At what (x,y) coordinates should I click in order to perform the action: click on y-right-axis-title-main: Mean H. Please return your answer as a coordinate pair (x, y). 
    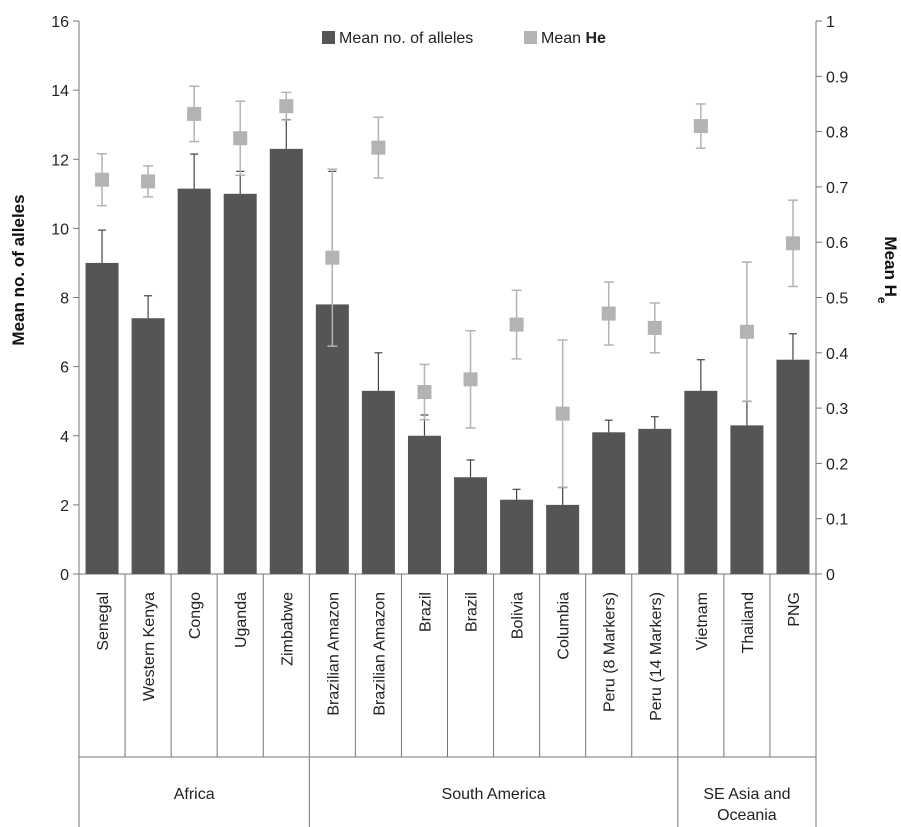
    Looking at the image, I should click on (890, 266).